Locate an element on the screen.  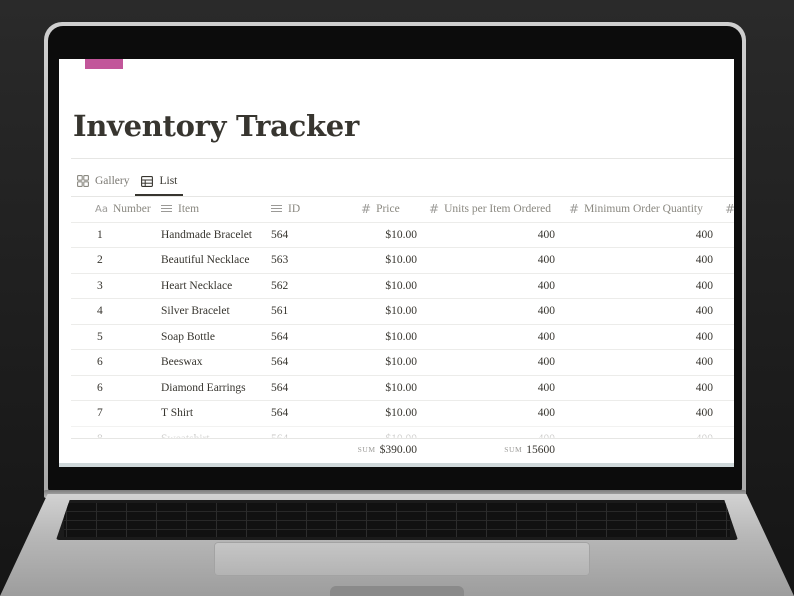
cell-item: T Shirt is located at coordinates (177, 413).